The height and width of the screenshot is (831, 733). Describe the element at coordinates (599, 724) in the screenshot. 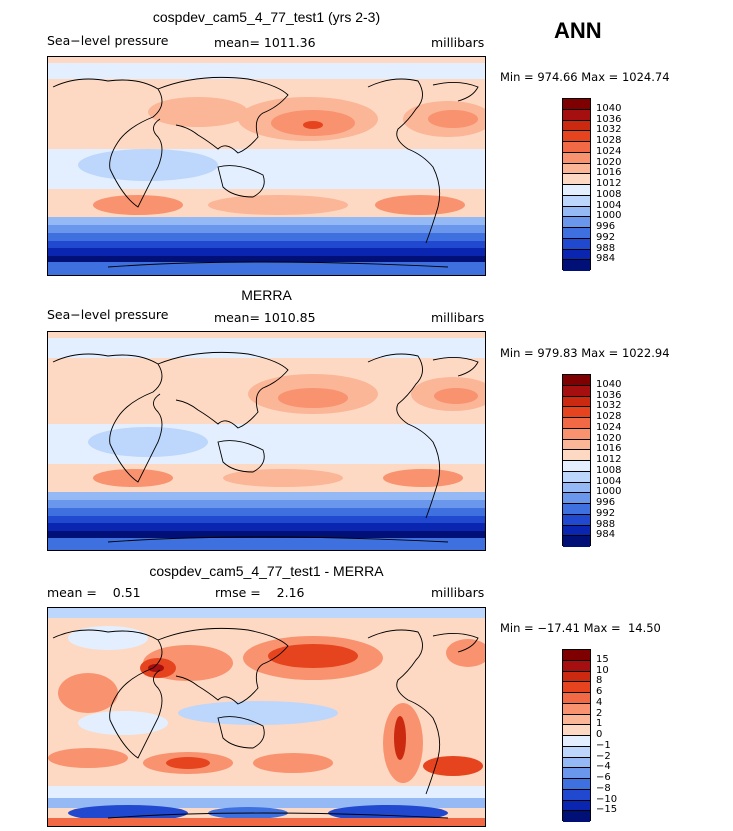

I see `colorbar-tick-label: 1` at that location.